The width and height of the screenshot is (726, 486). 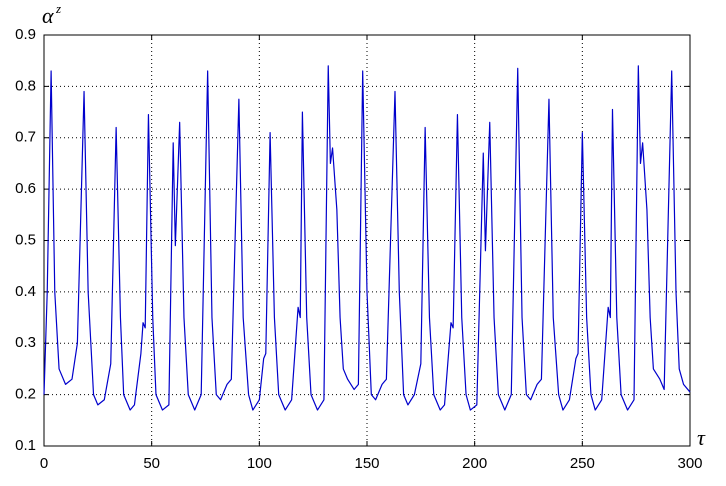 What do you see at coordinates (25, 137) in the screenshot?
I see `y-tick-label: 0.7` at bounding box center [25, 137].